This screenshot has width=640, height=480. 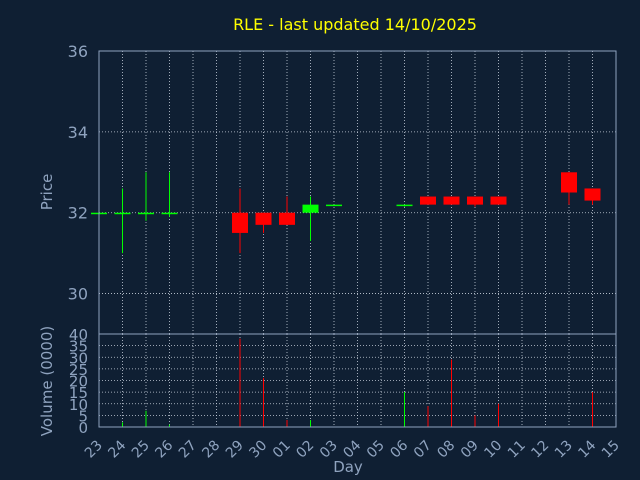 What do you see at coordinates (423, 450) in the screenshot?
I see `x-tick-label: 07` at bounding box center [423, 450].